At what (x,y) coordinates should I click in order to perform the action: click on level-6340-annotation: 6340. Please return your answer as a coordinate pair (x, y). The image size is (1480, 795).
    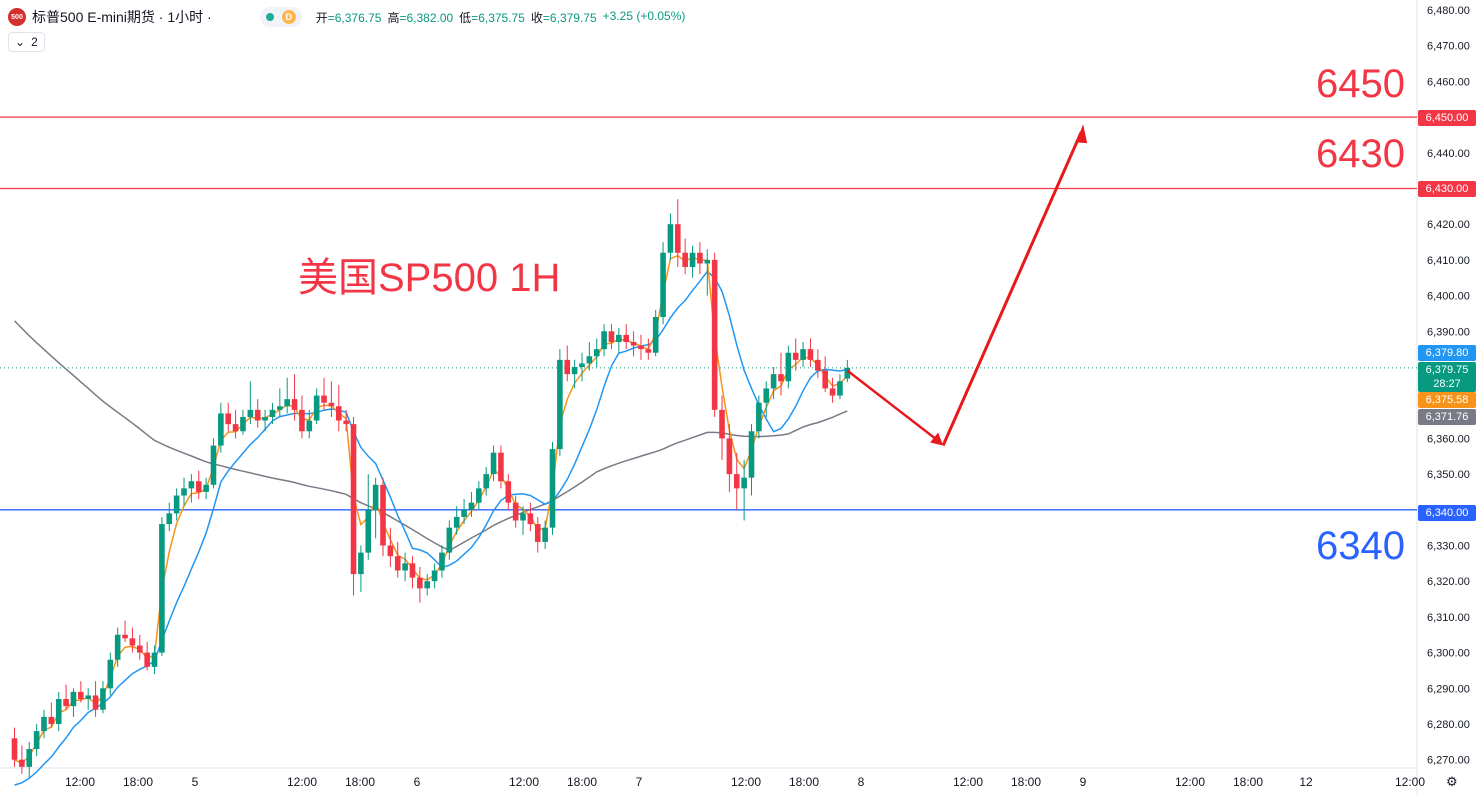
    Looking at the image, I should click on (1360, 546).